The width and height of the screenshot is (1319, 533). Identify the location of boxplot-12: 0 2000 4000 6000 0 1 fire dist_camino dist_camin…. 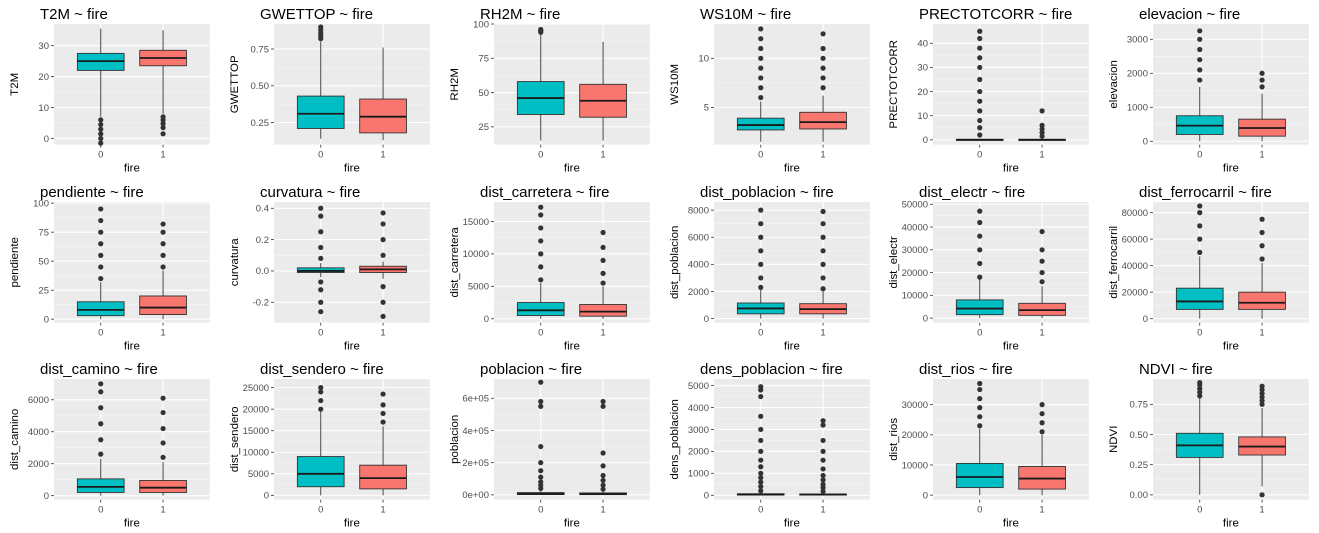
(109, 445).